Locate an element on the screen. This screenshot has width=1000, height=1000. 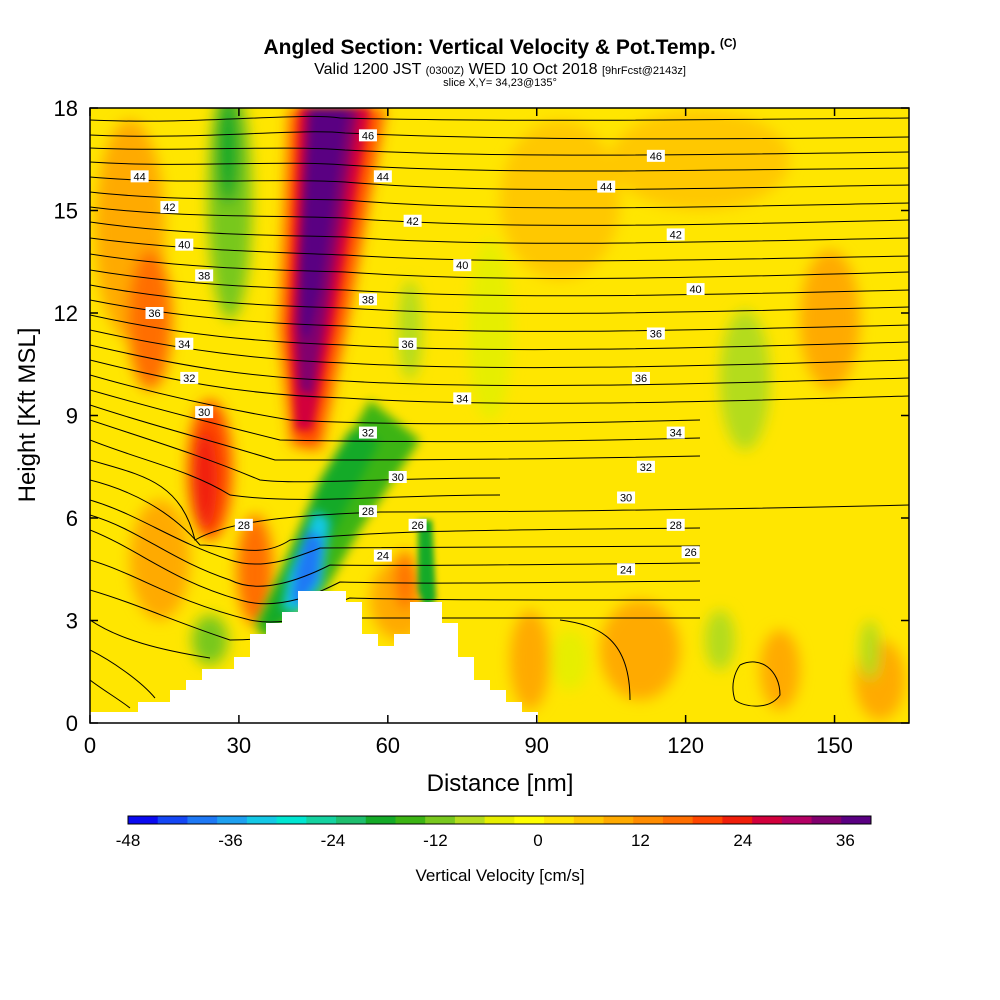
colorbar-frame is located at coordinates (499, 820).